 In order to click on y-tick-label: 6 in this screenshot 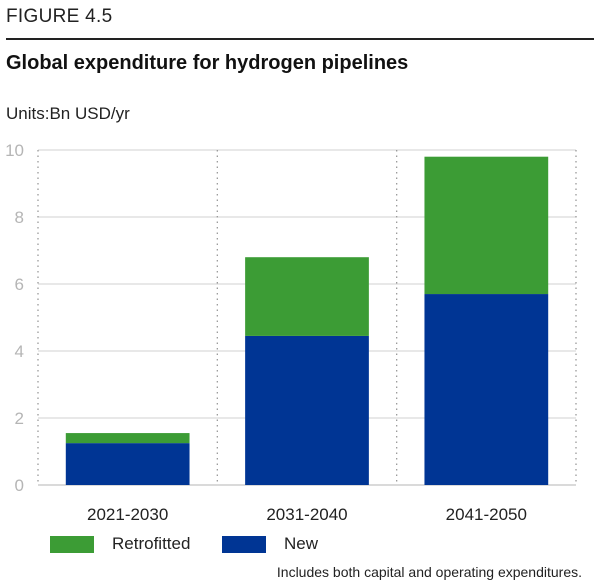, I will do `click(19, 284)`.